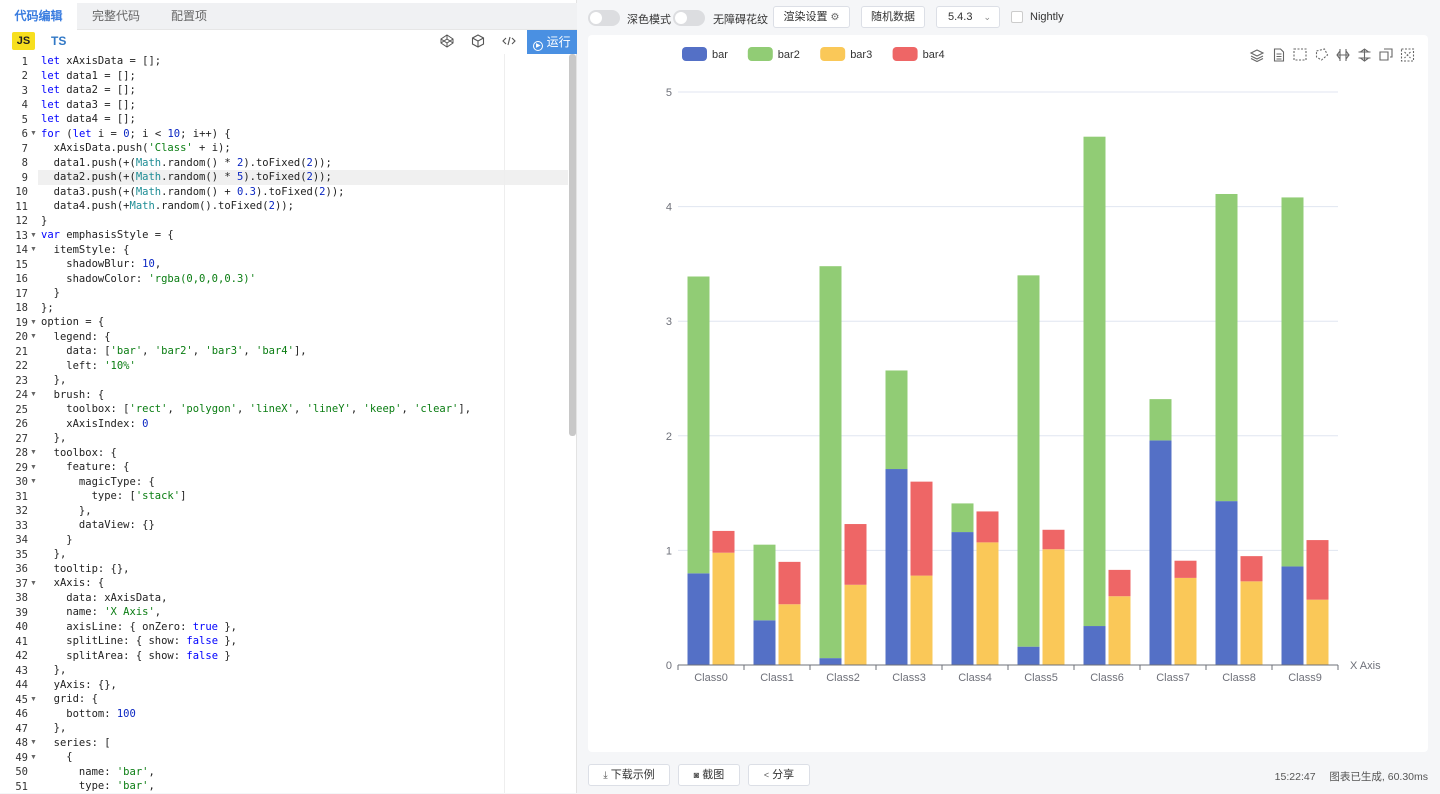 This screenshot has height=794, width=1440. I want to click on tab-full-code: 完整代码, so click(115, 16).